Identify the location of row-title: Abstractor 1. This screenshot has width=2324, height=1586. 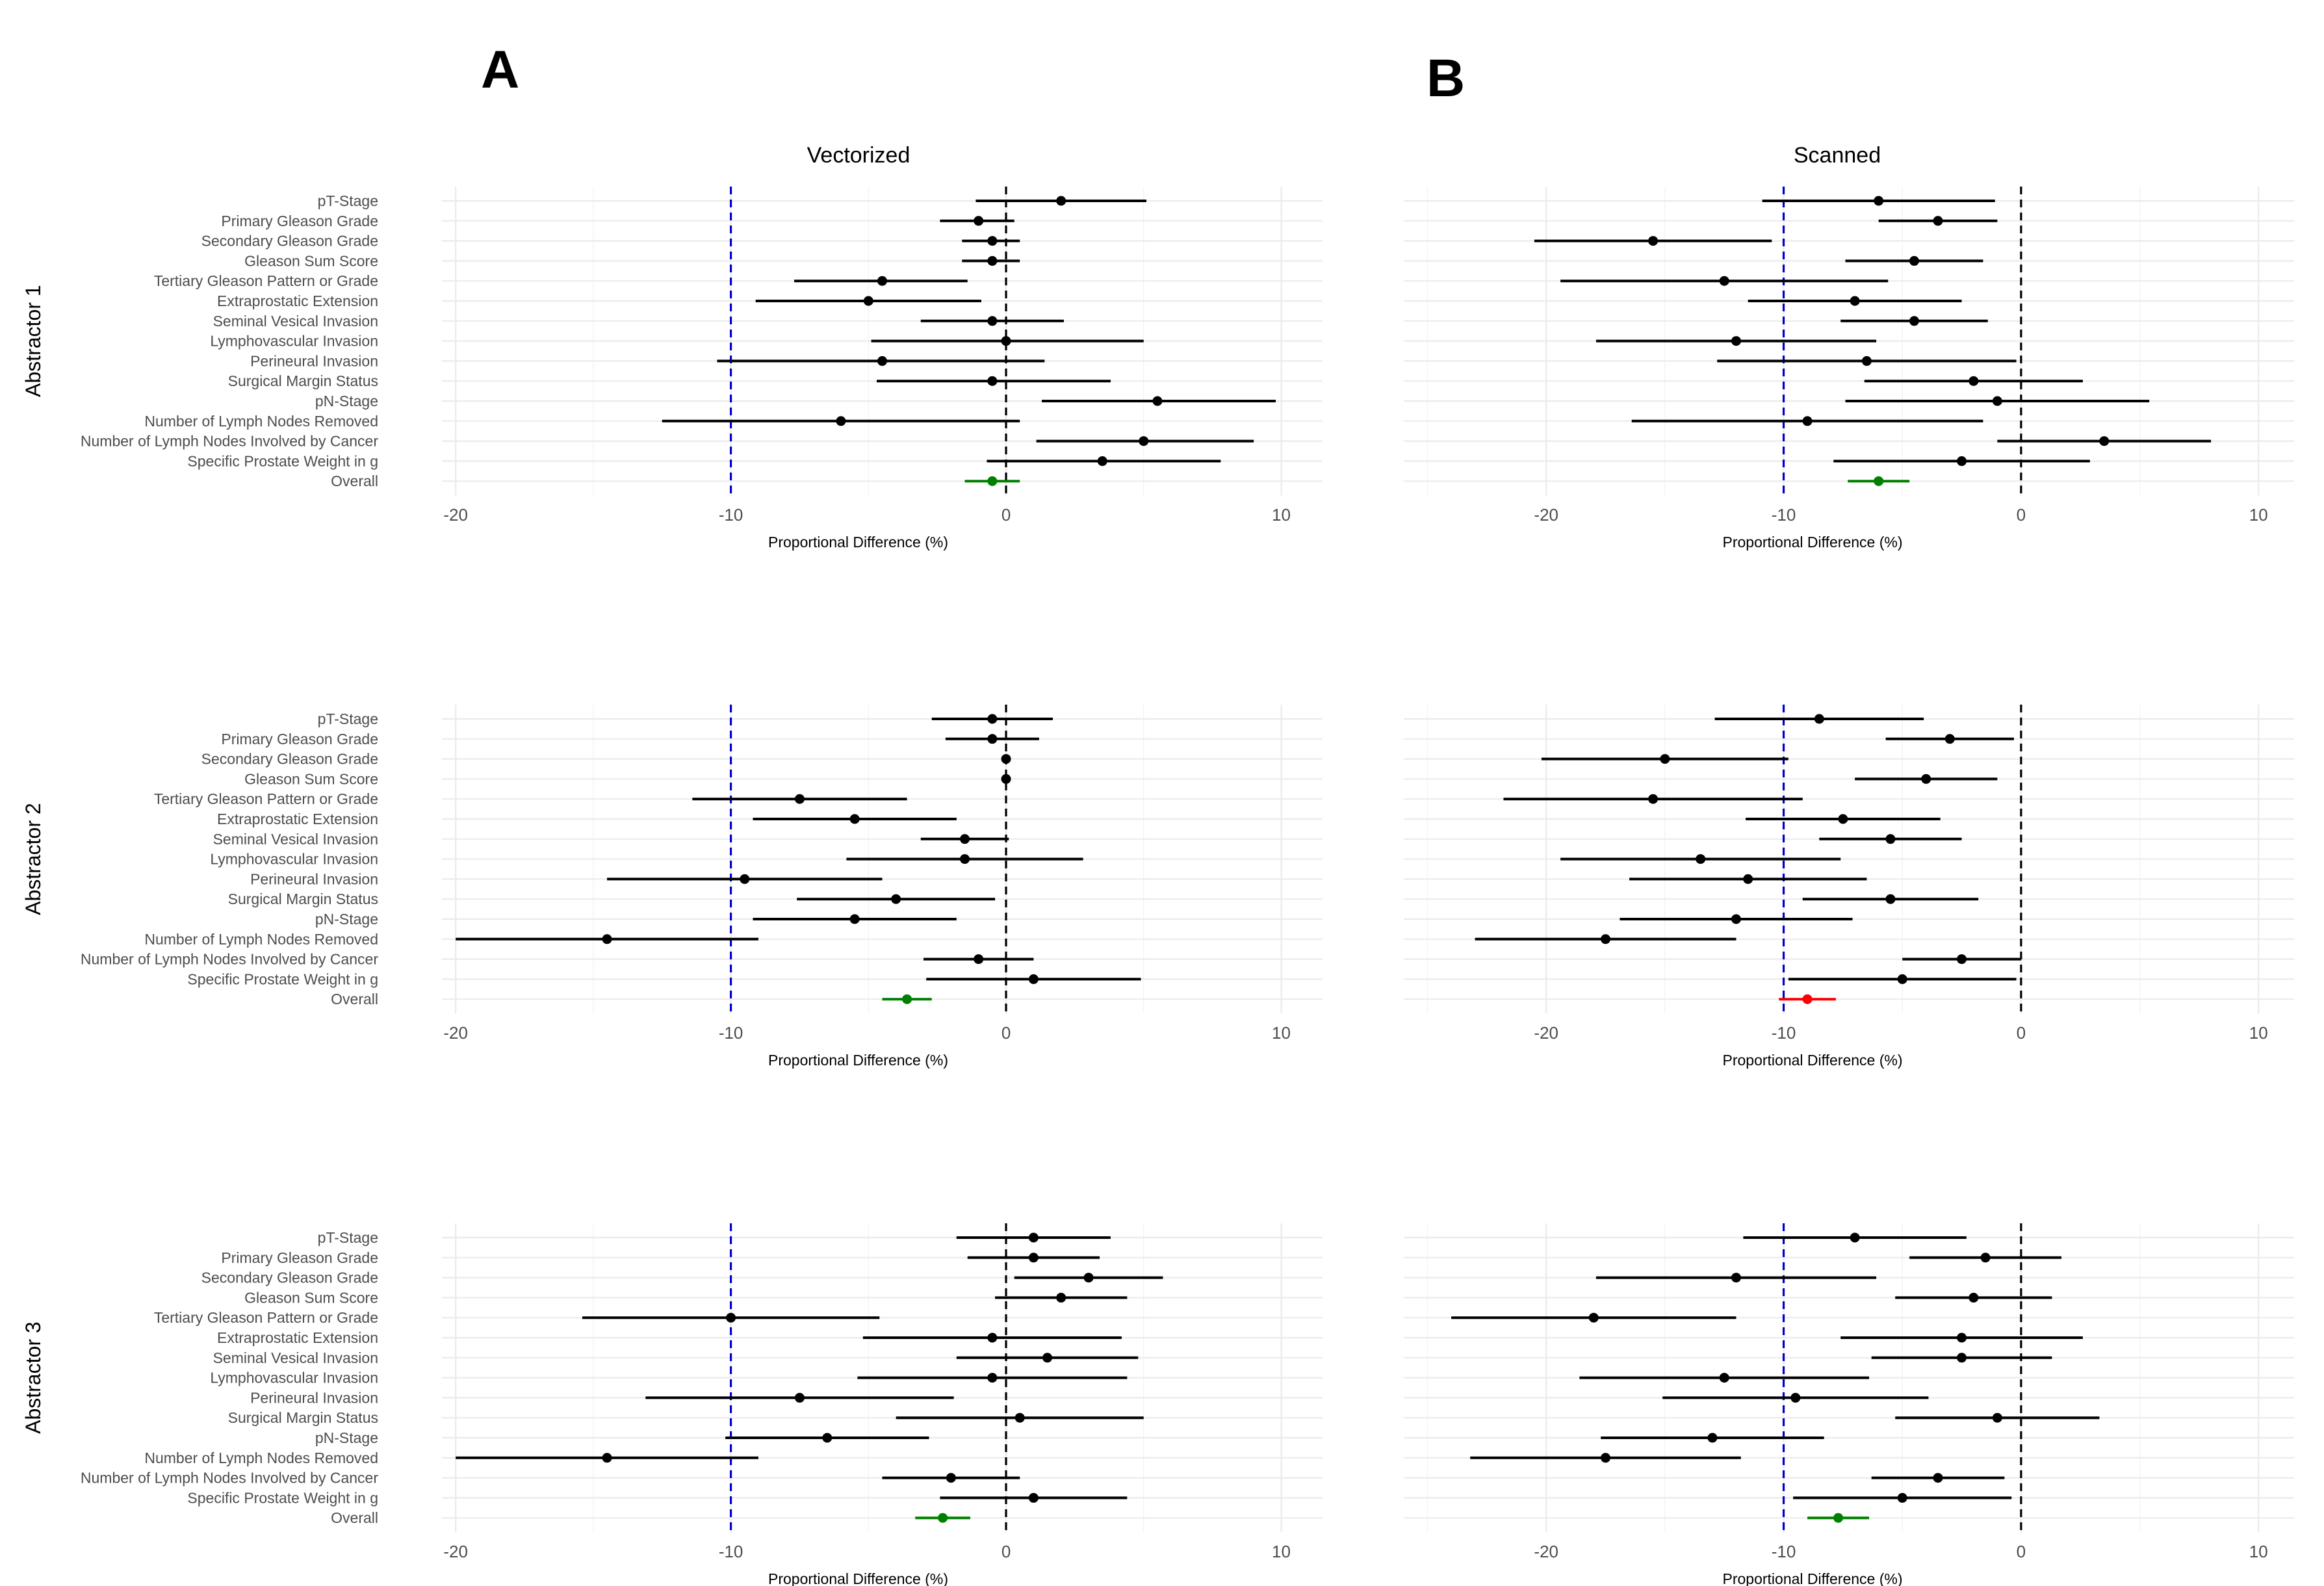
(33, 341).